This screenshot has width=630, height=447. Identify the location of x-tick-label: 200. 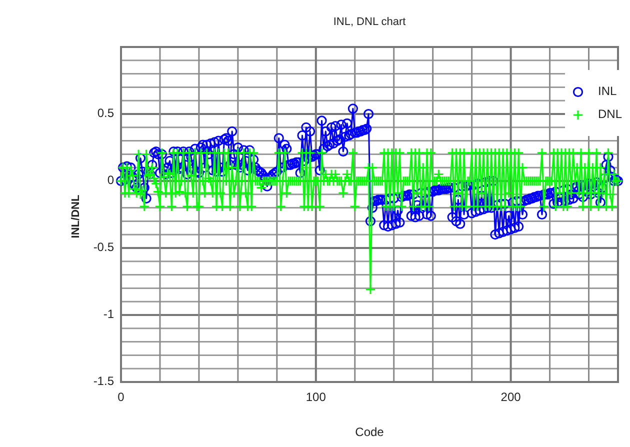
(511, 397).